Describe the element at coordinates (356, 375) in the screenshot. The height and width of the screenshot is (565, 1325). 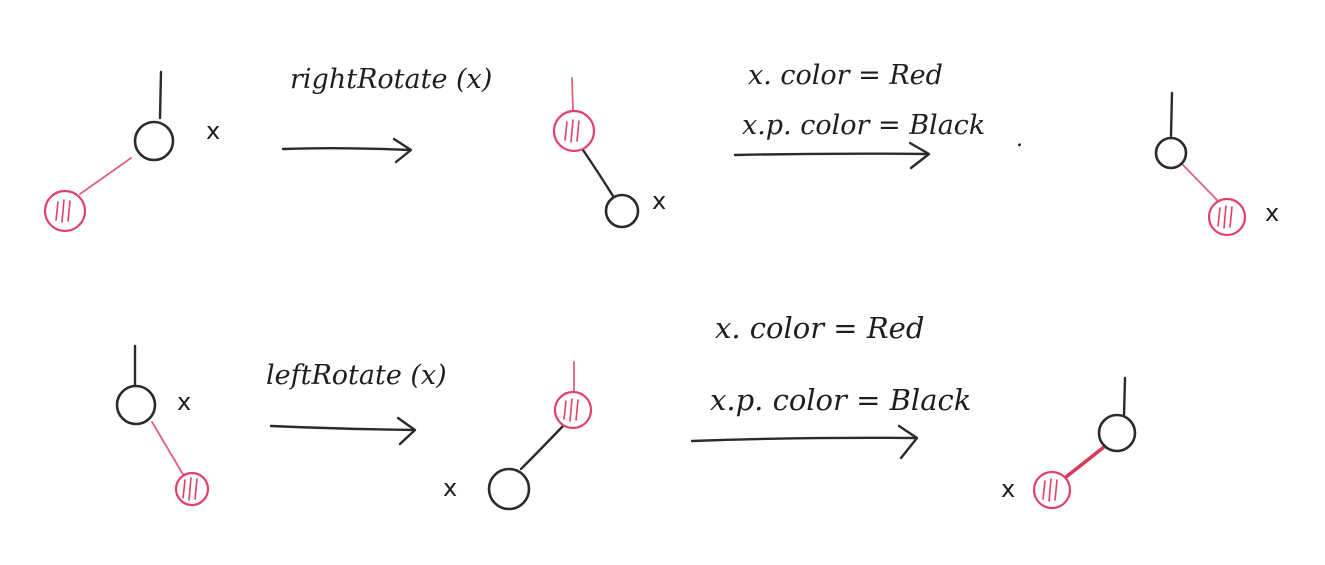
I see `left-rotate-label: leftRotate (x)` at that location.